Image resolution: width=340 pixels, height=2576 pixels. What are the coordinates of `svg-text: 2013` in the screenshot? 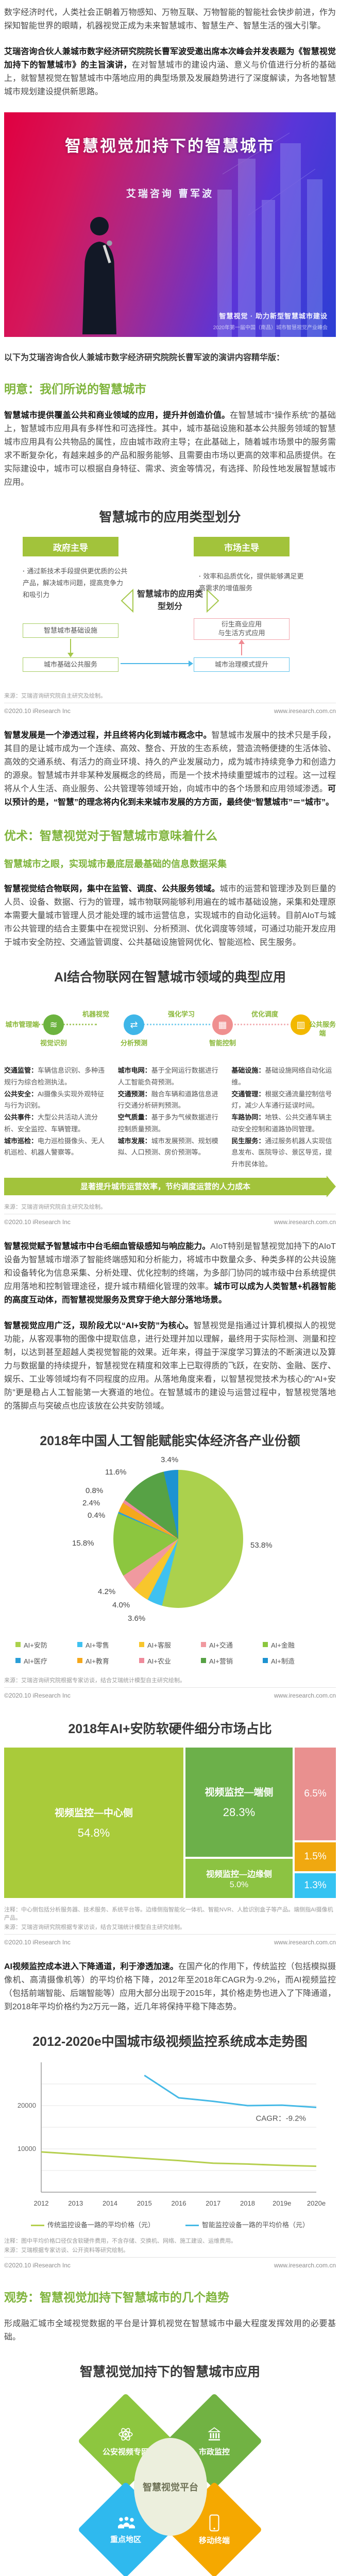 It's located at (75, 2203).